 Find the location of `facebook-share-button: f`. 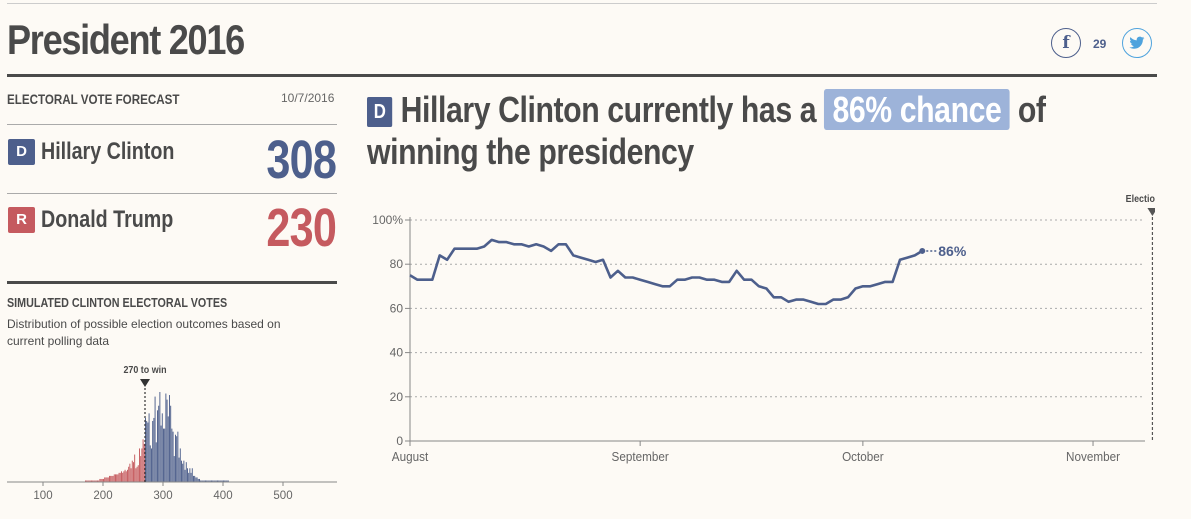

facebook-share-button: f is located at coordinates (1066, 43).